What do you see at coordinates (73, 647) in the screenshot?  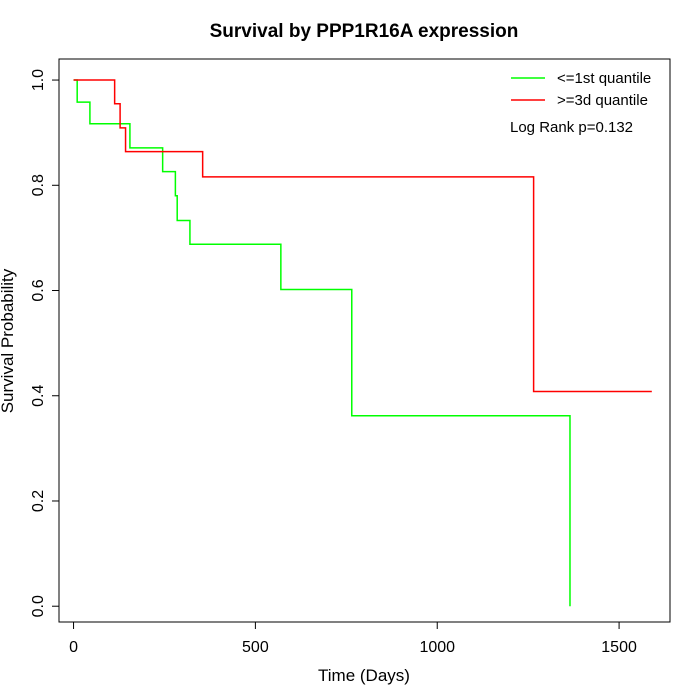 I see `x-tick-label: 0` at bounding box center [73, 647].